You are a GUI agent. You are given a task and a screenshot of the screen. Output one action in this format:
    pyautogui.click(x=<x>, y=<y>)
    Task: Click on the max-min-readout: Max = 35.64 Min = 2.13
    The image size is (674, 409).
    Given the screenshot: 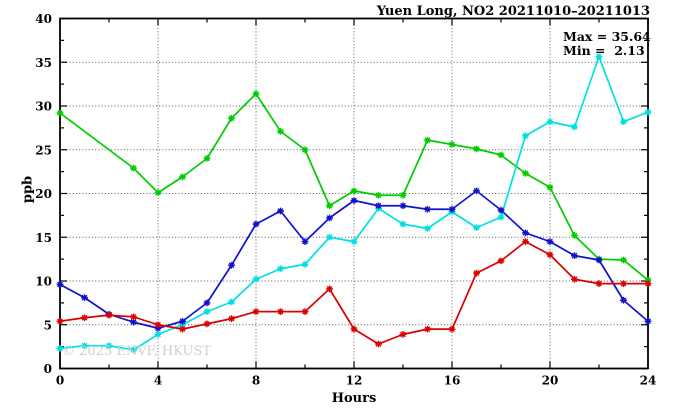 What is the action you would take?
    pyautogui.click(x=607, y=44)
    